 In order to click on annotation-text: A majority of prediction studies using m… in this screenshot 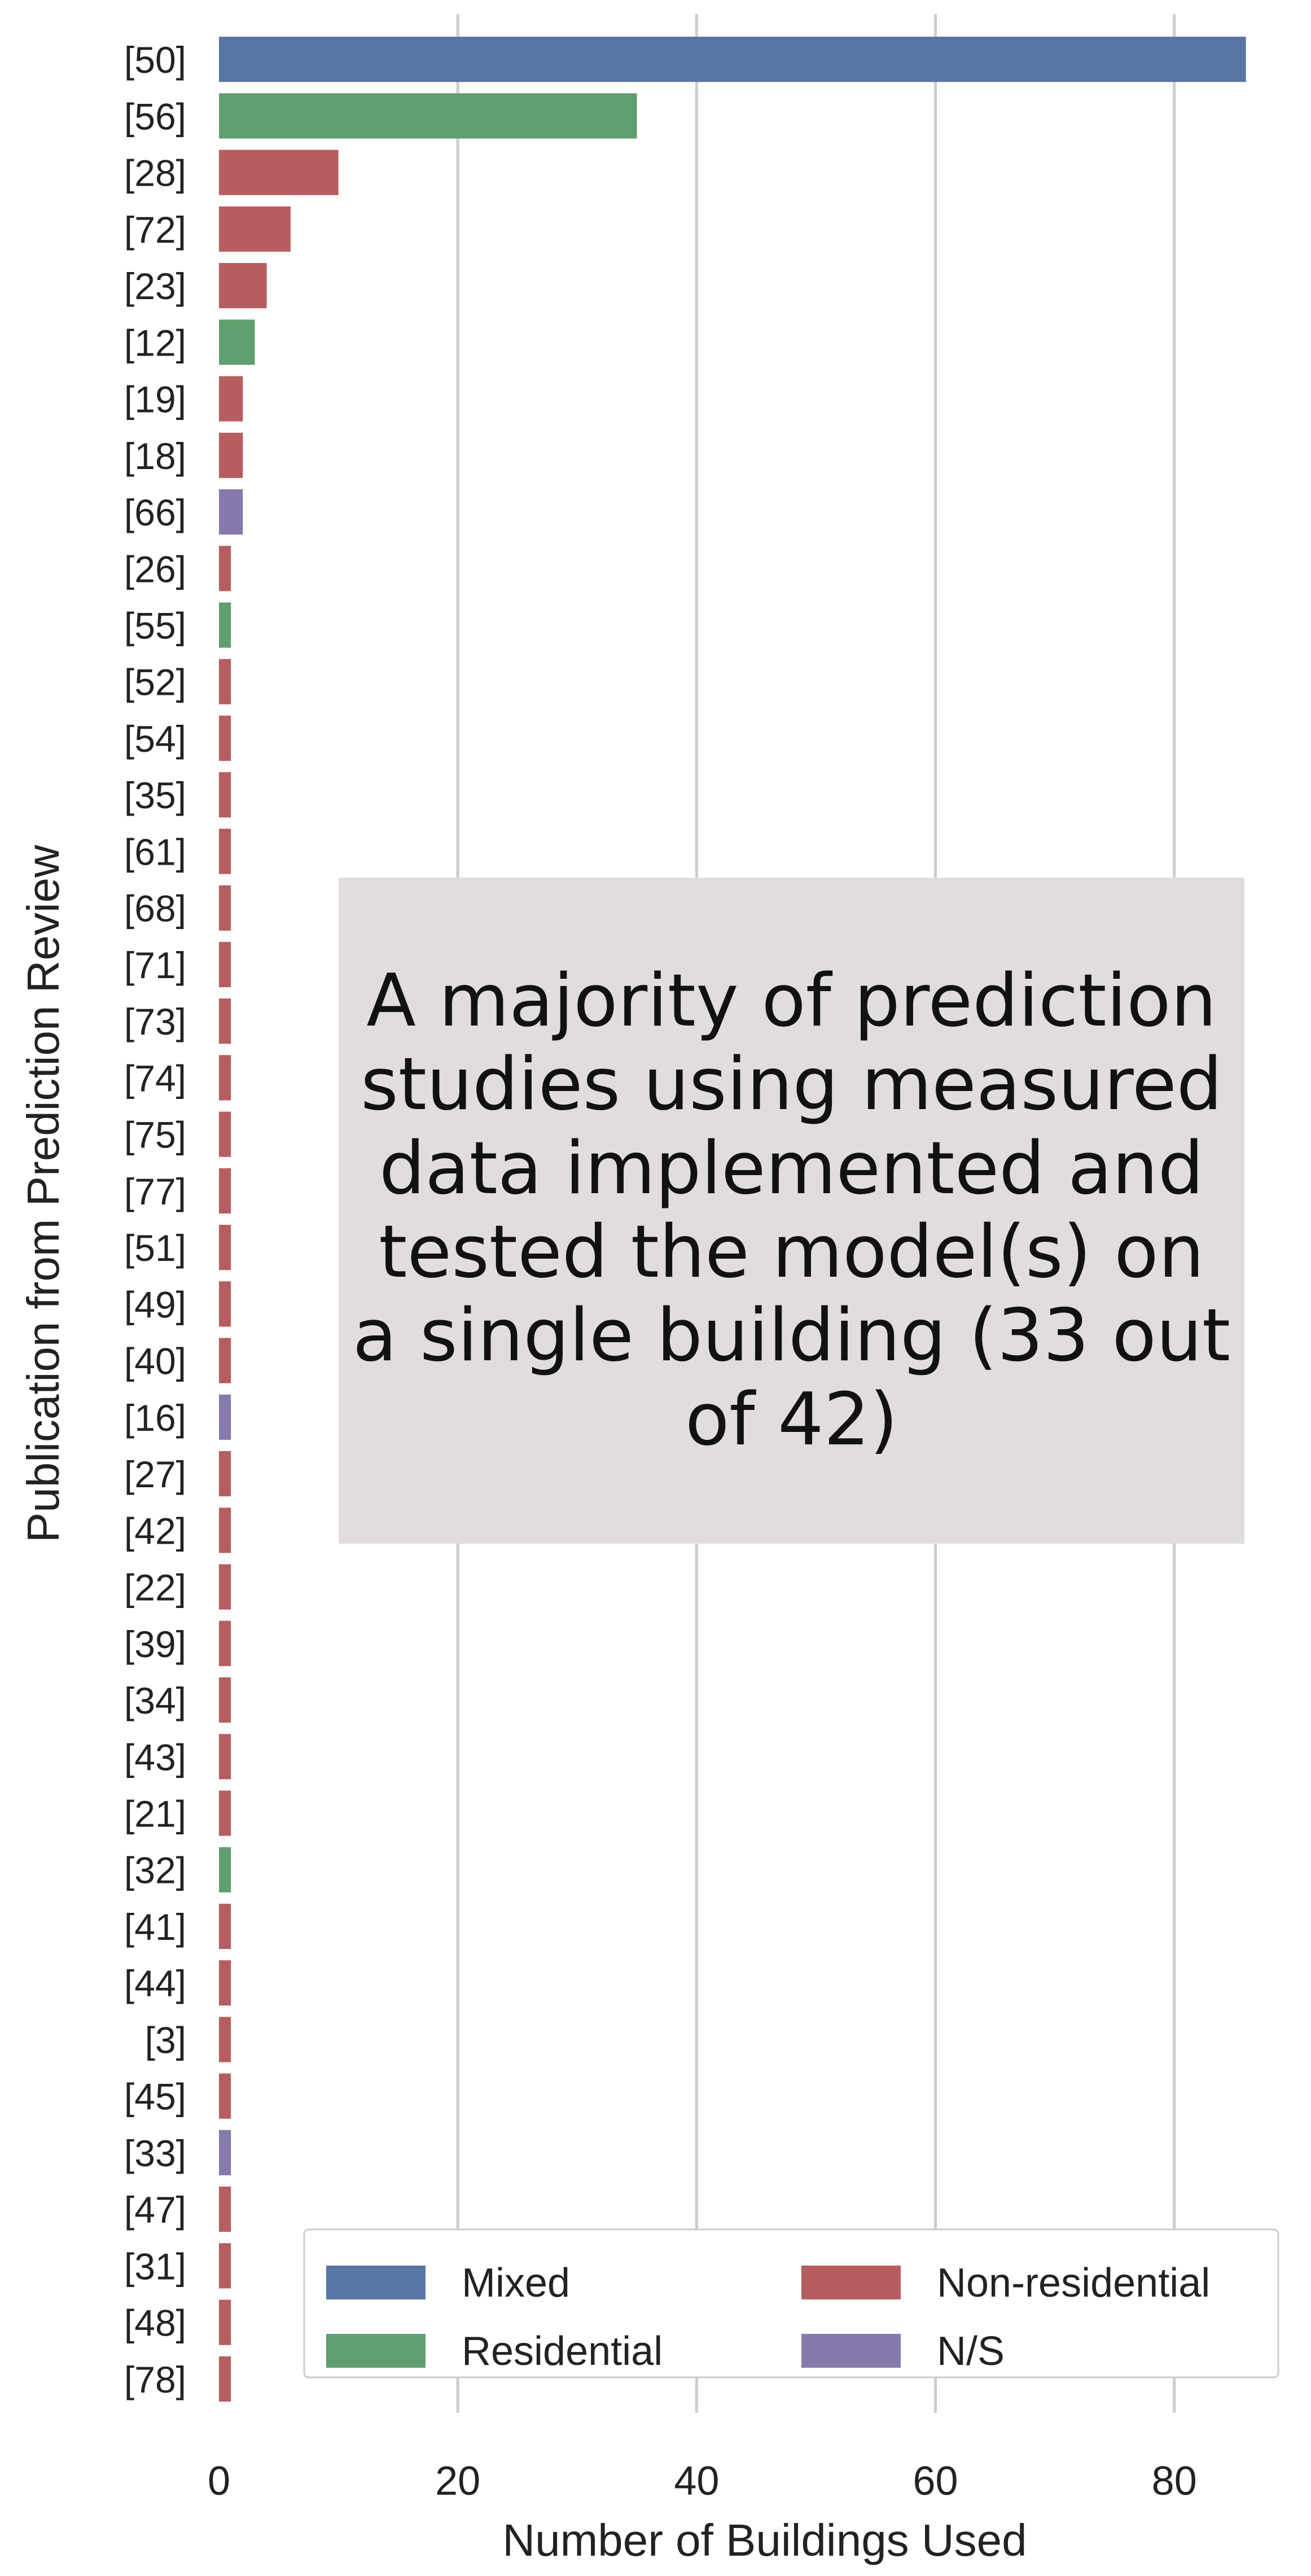, I will do `click(791, 1210)`.